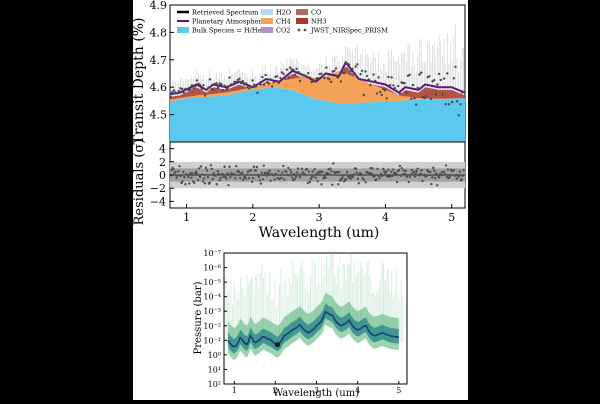 Image resolution: width=600 pixels, height=404 pixels. Describe the element at coordinates (451, 217) in the screenshot. I see `xtick-label: 5` at that location.